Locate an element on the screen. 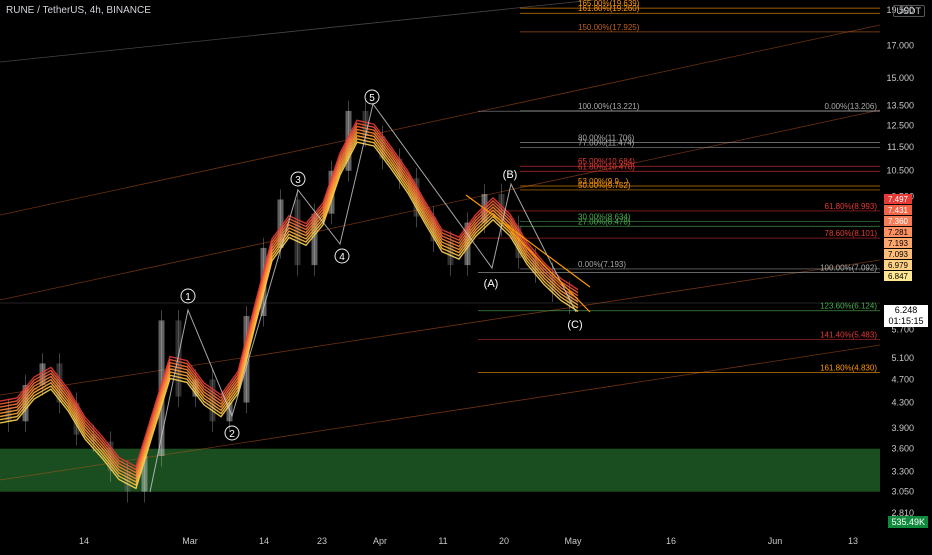  price-tag: 7.360 is located at coordinates (898, 221).